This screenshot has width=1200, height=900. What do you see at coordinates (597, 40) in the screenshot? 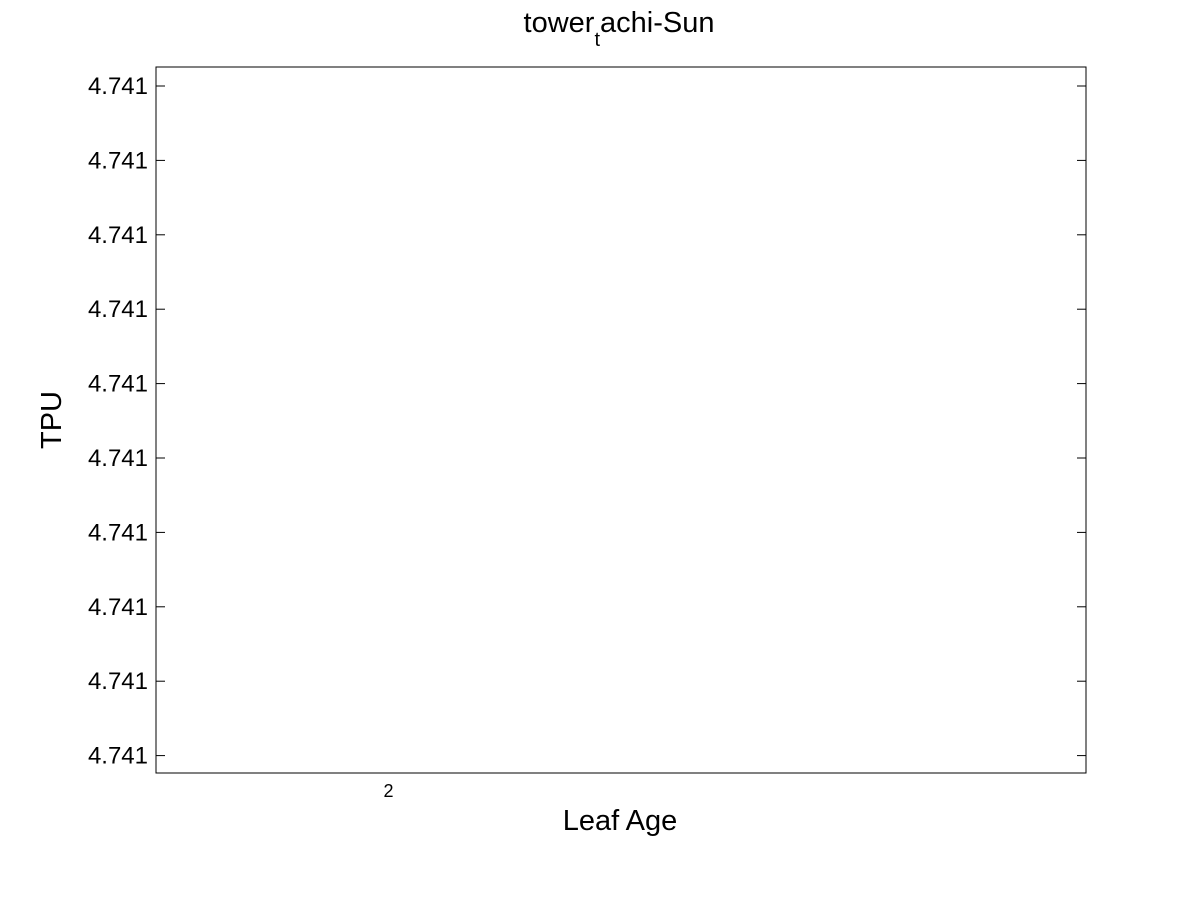
I see `chart-title-subscript: t` at bounding box center [597, 40].